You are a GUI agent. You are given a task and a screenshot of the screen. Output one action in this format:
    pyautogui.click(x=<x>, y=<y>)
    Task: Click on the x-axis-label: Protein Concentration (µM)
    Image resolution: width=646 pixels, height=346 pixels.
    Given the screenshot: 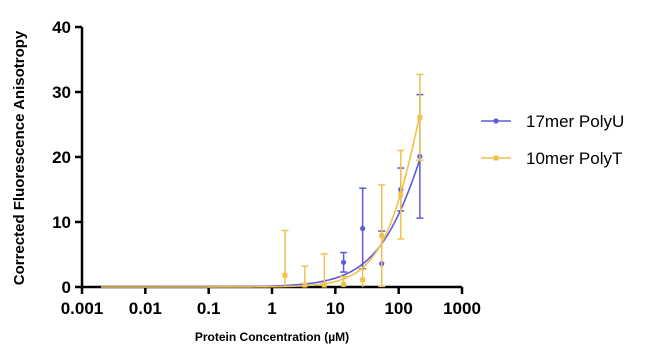 What is the action you would take?
    pyautogui.click(x=272, y=337)
    